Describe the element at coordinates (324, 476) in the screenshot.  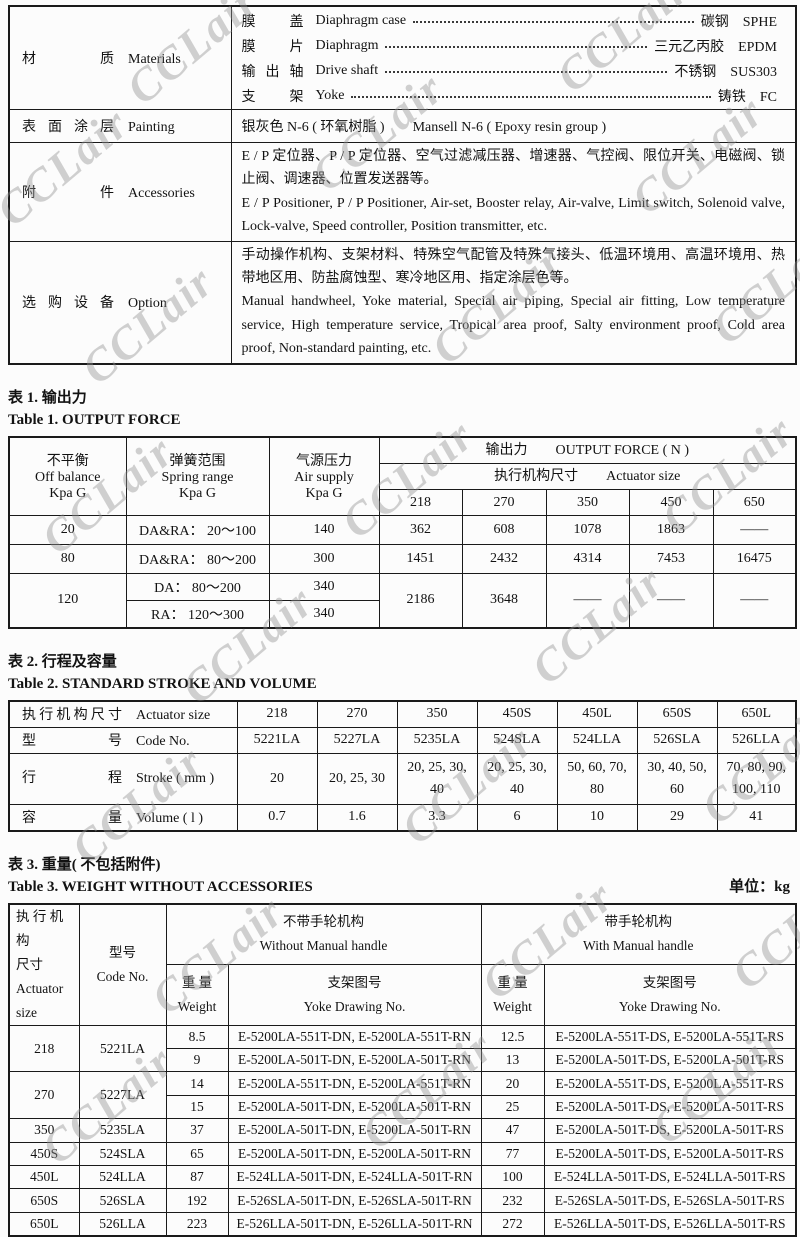
I see `air-supply-header: 气源压力 Air supply Kpa G` at that location.